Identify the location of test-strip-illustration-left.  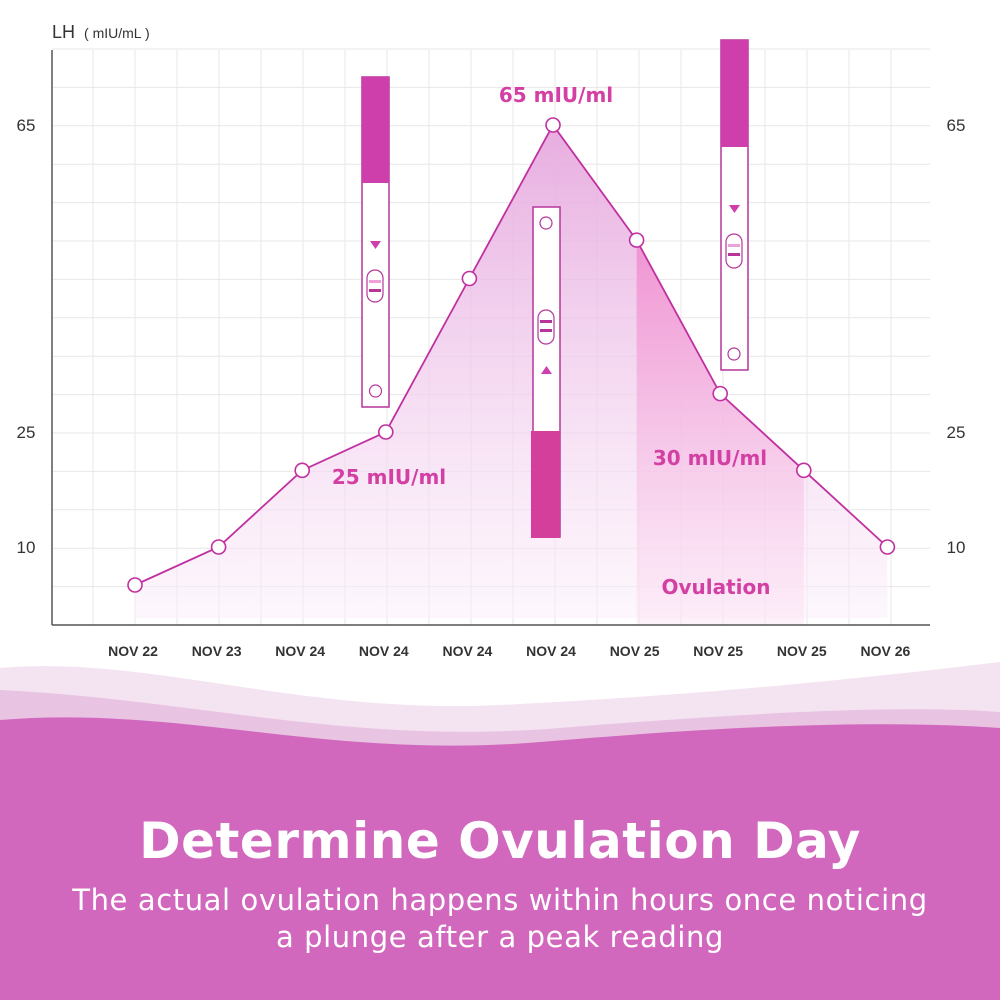
(375, 242).